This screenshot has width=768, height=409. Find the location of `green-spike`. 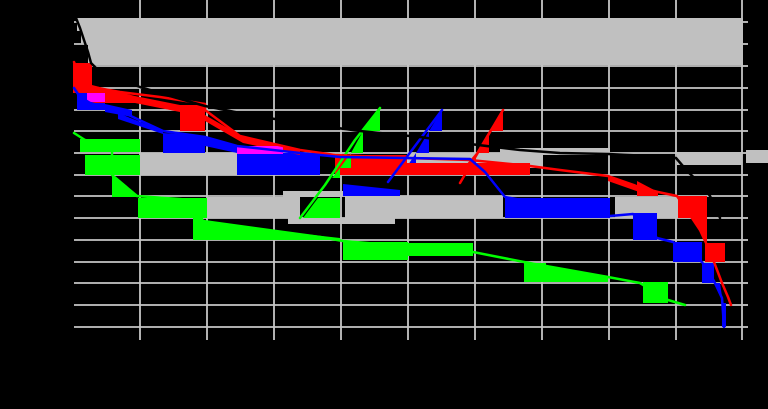

green-spike is located at coordinates (340, 163).